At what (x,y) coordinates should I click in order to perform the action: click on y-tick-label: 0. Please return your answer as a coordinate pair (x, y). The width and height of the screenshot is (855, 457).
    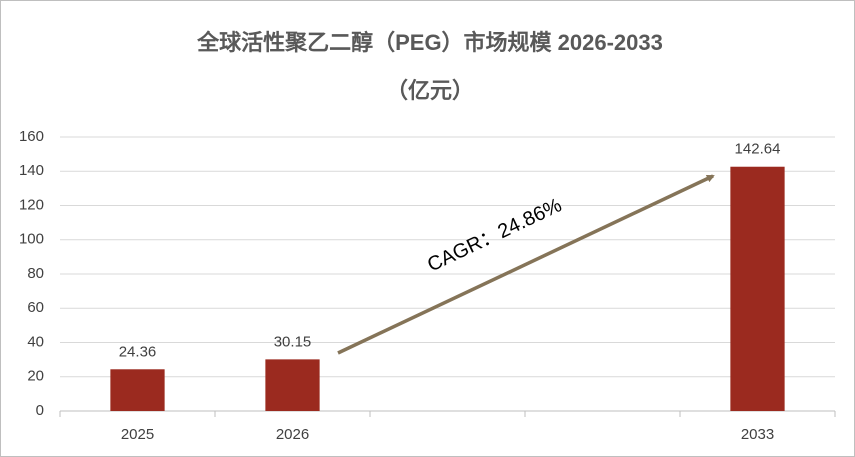
    Looking at the image, I should click on (40, 410).